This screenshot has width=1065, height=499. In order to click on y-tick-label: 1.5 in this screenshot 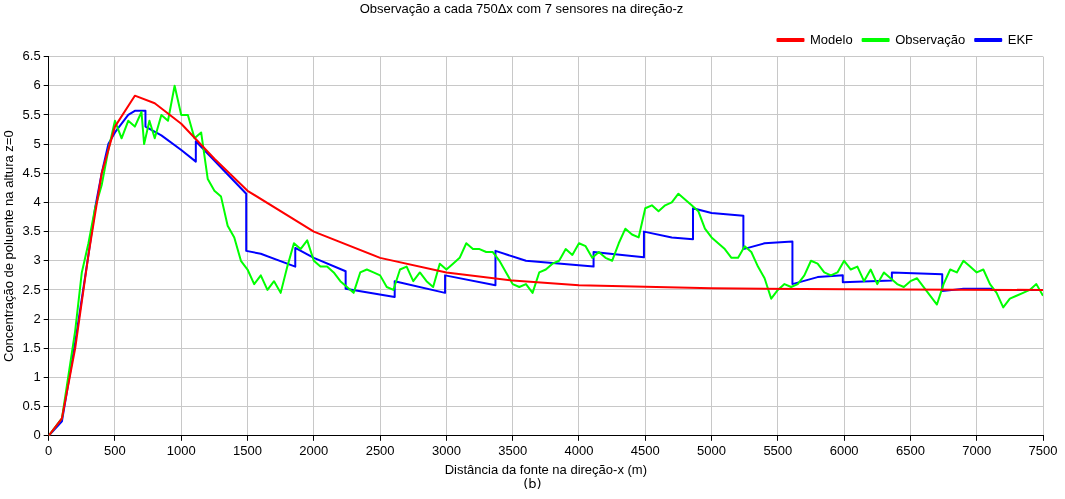, I will do `click(31, 347)`.